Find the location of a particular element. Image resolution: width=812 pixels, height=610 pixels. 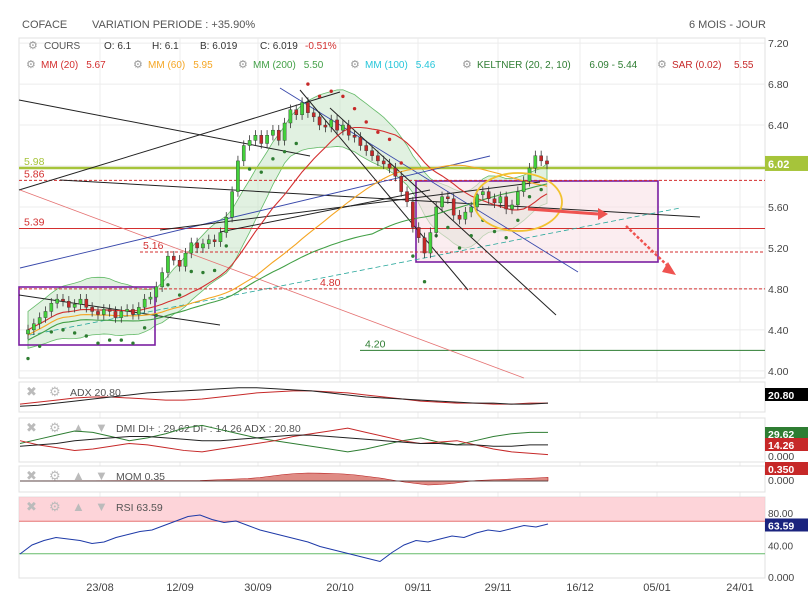

x-tick-label: 05/01 is located at coordinates (657, 588).